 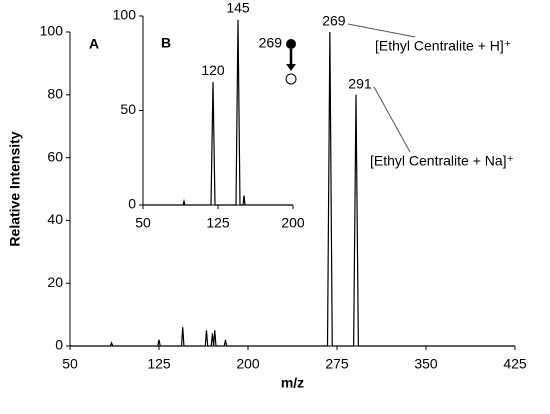 What do you see at coordinates (291, 67) in the screenshot?
I see `arrow-head` at bounding box center [291, 67].